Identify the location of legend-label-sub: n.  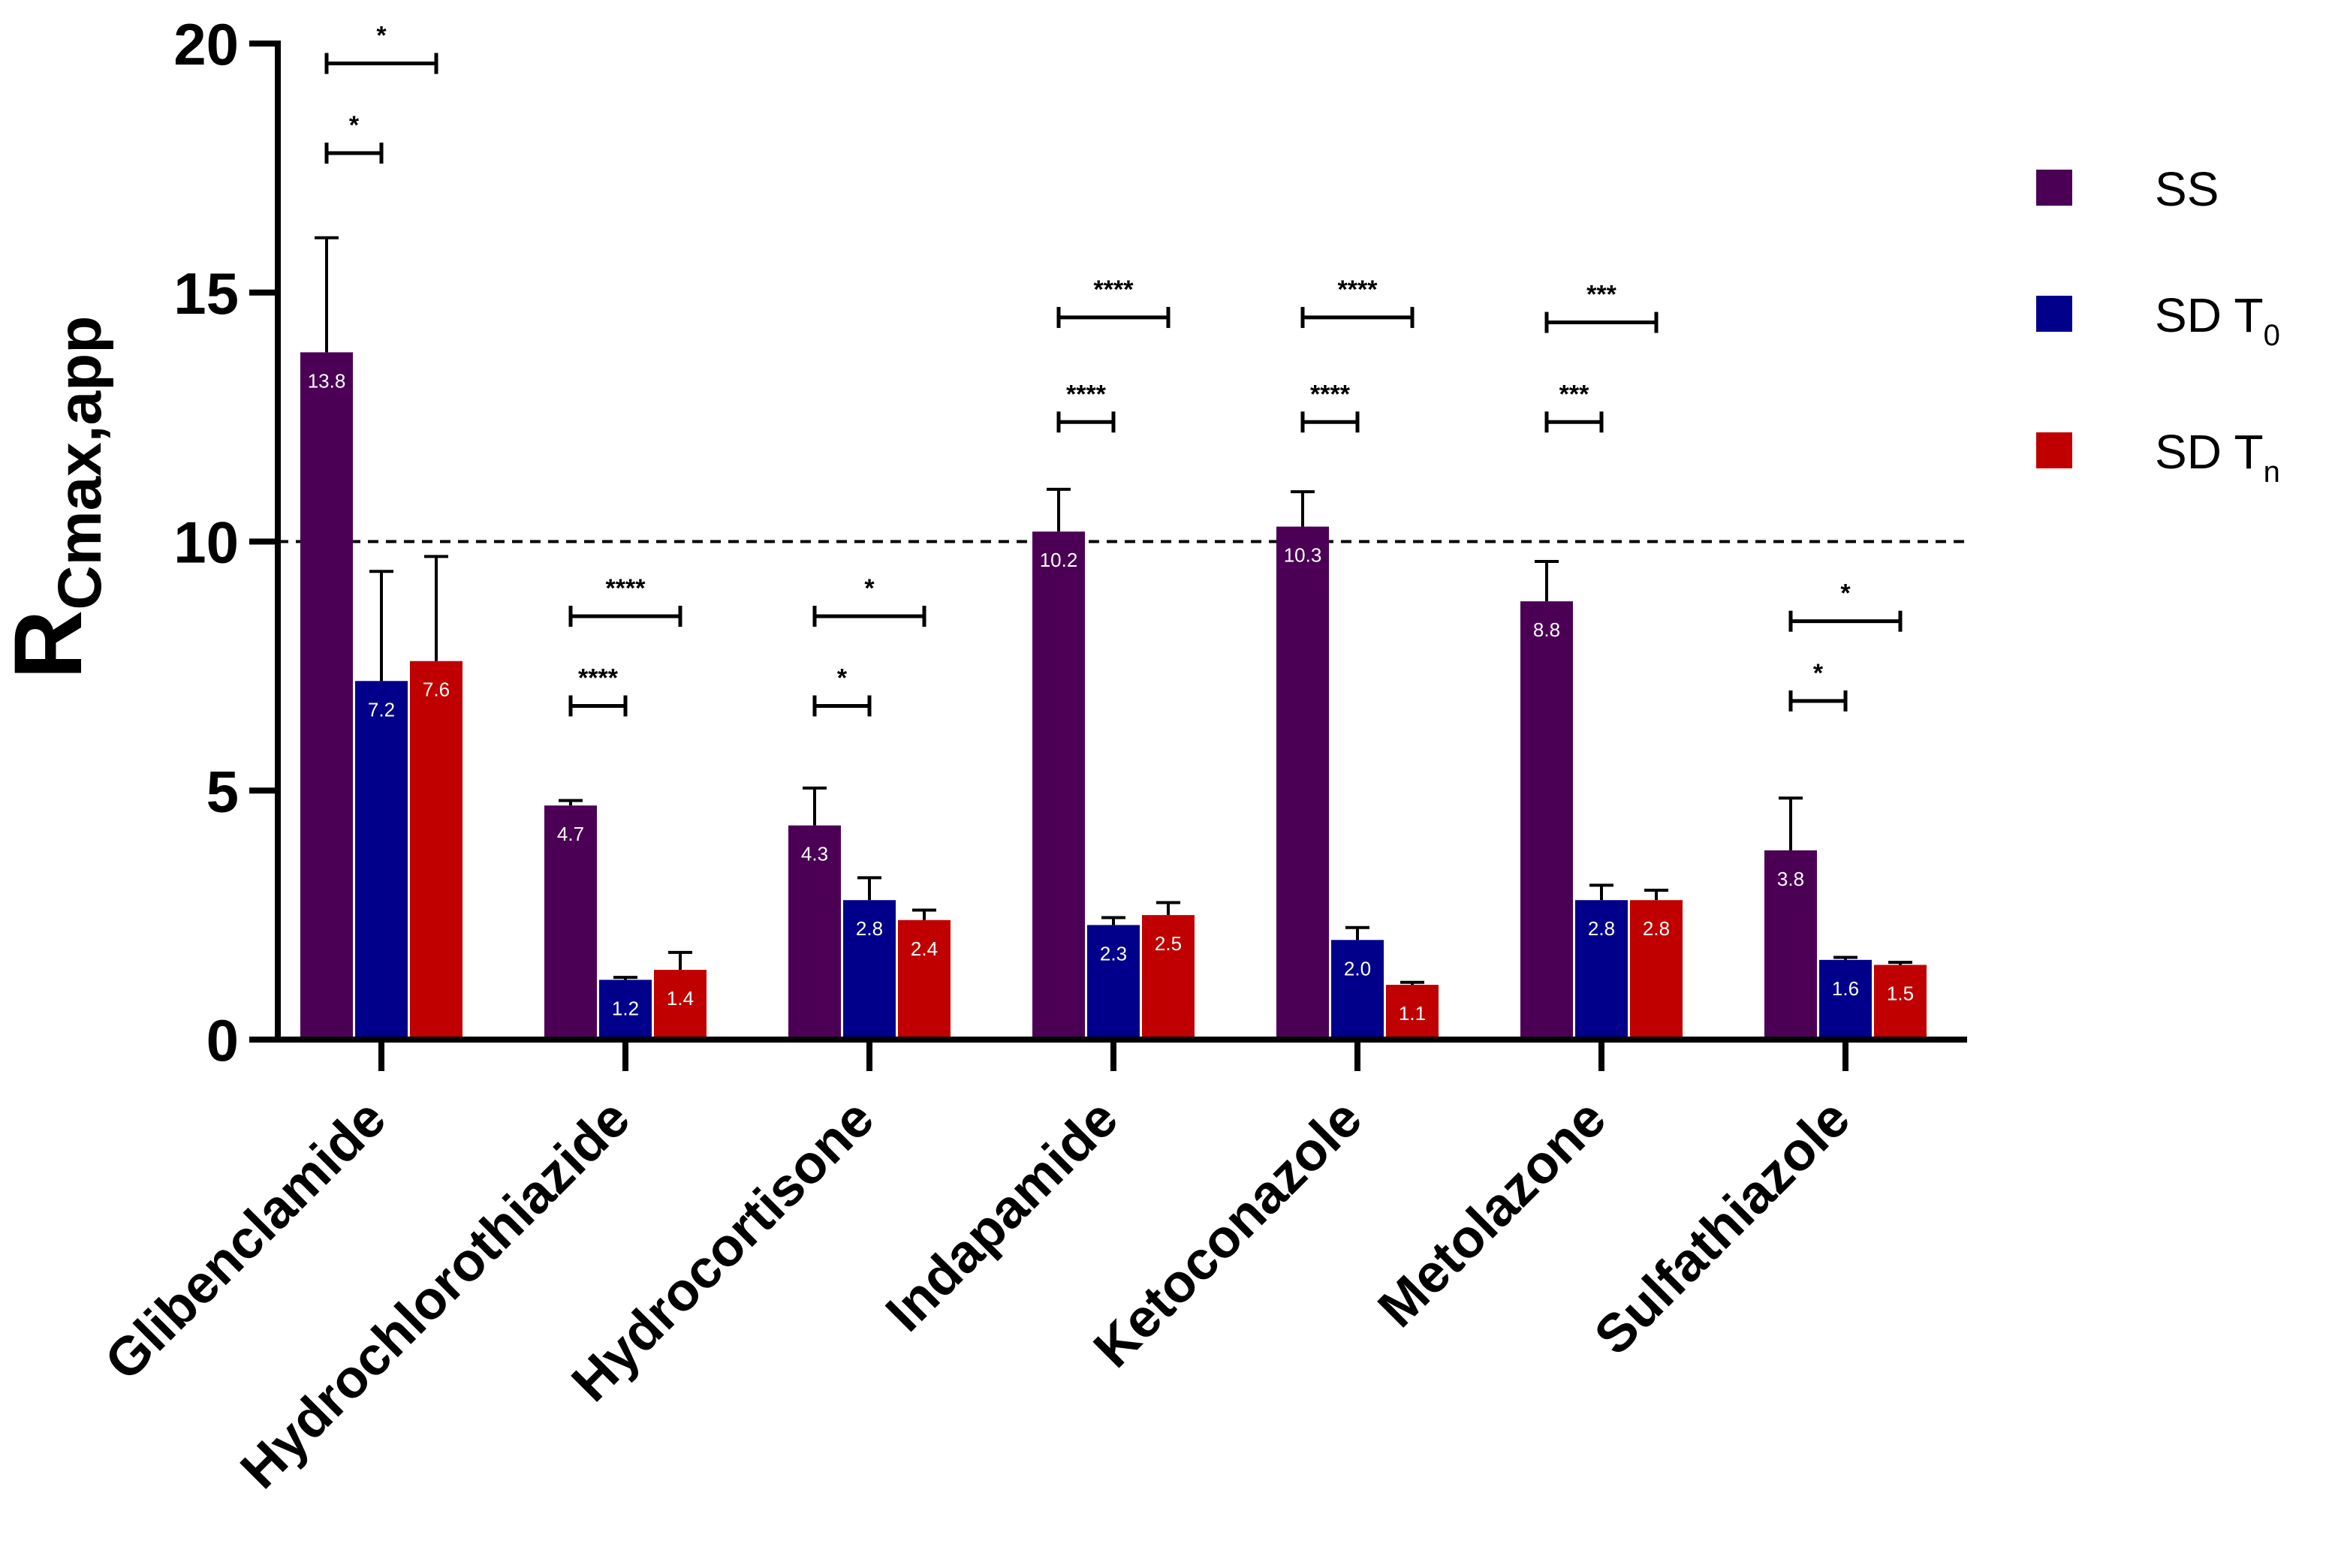
(2272, 472).